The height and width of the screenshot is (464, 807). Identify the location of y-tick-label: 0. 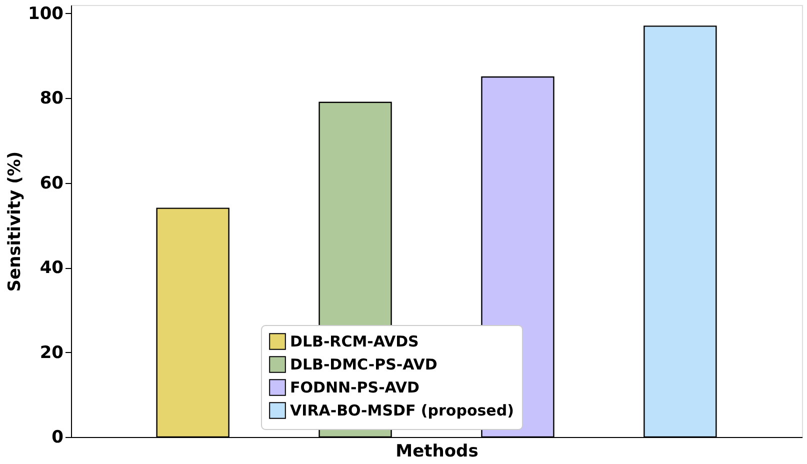
(58, 438).